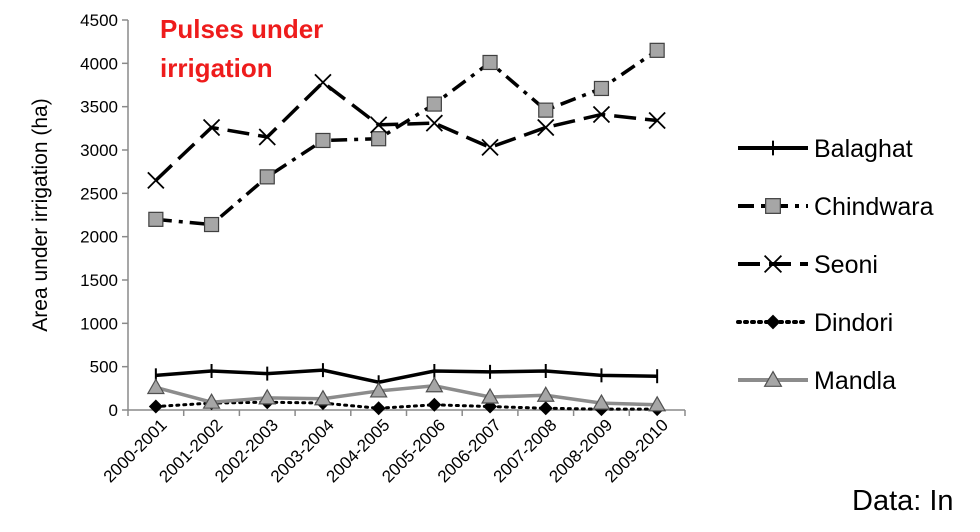 The height and width of the screenshot is (532, 980). Describe the element at coordinates (903, 501) in the screenshot. I see `footer-note: Data: In` at that location.